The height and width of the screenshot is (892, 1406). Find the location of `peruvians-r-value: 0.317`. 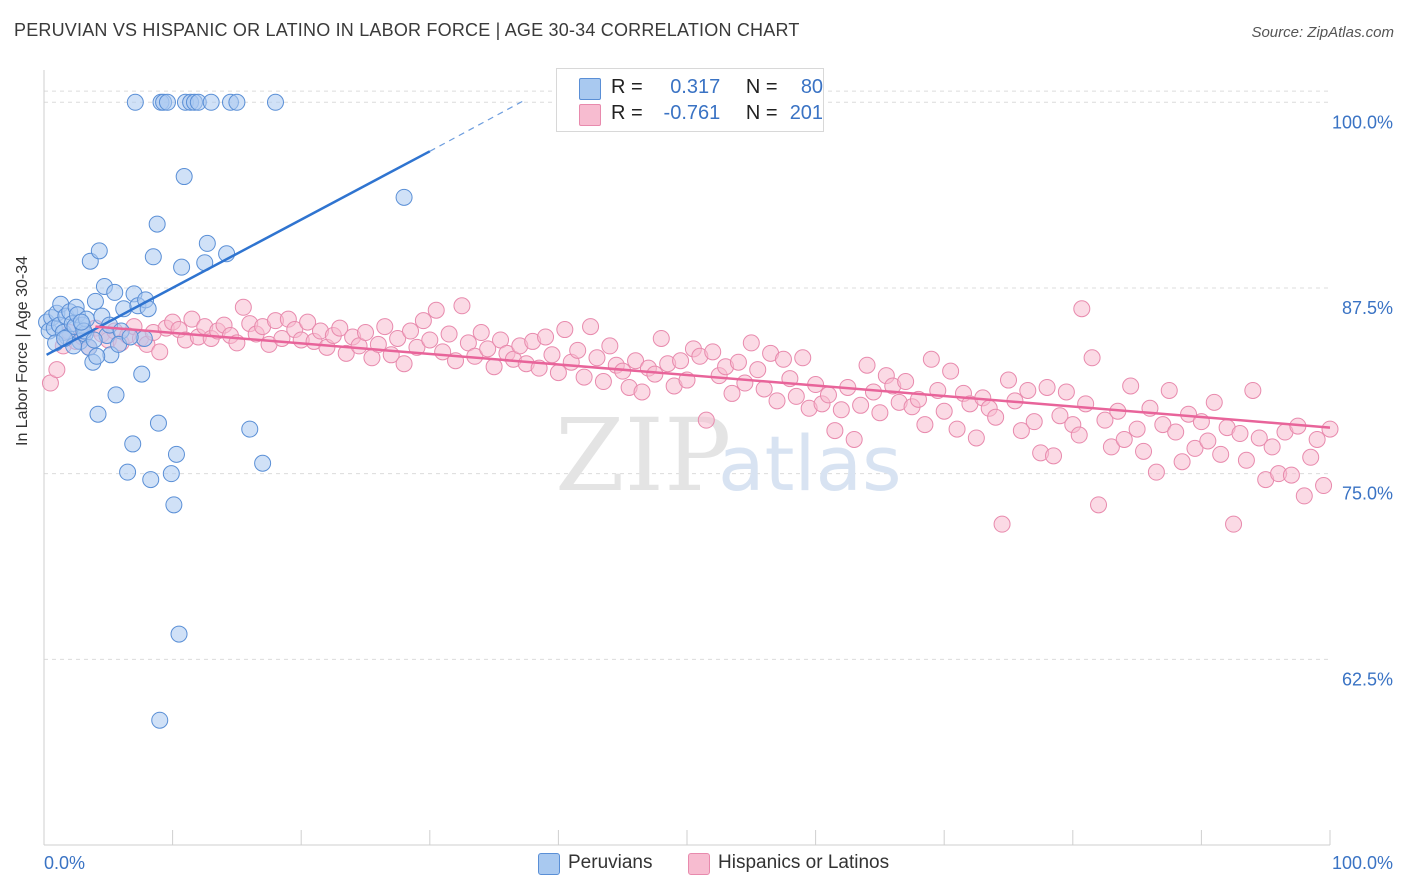

peruvians-r-value: 0.317 is located at coordinates (695, 87).